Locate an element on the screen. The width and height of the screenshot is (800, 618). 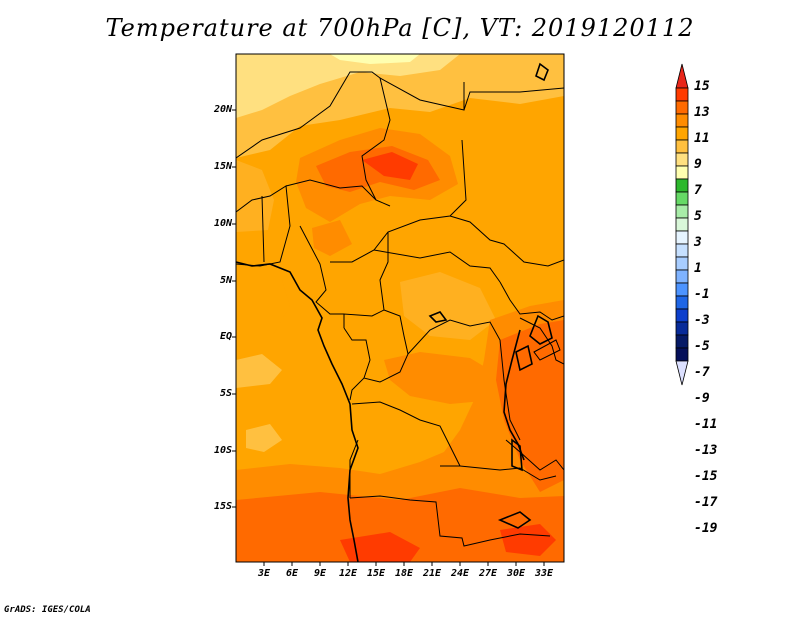
lon-label-6e: 6E is located at coordinates (292, 573).